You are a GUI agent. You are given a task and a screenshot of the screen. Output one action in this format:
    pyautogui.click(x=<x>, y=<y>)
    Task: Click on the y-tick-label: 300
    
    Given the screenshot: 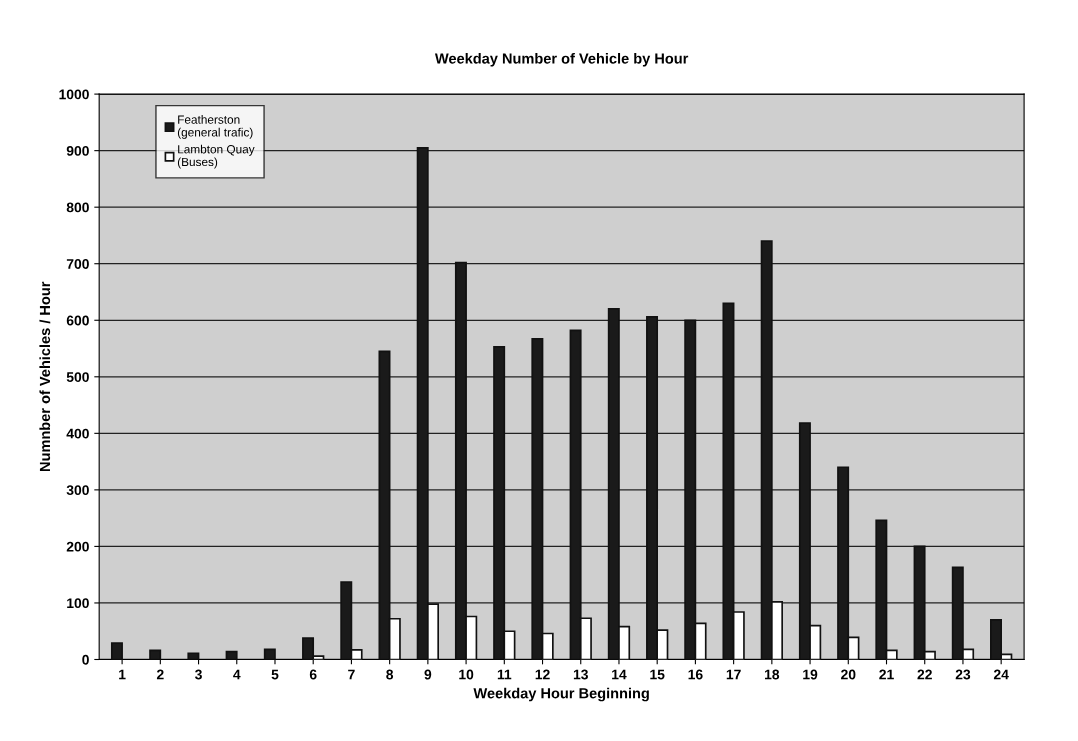 What is the action you would take?
    pyautogui.click(x=77, y=490)
    